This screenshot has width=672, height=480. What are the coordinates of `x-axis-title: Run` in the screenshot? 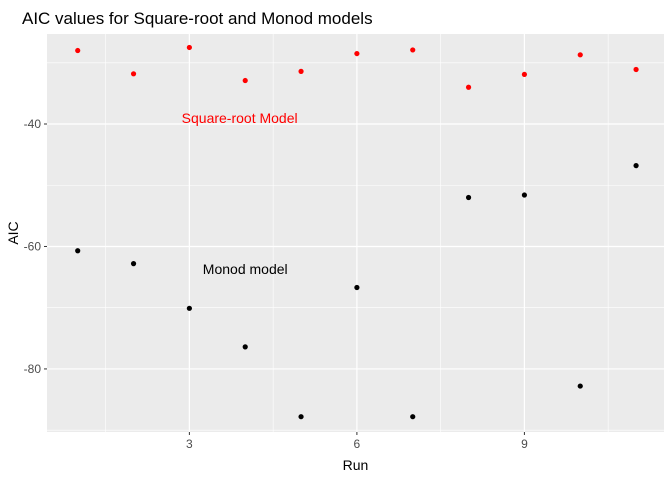 It's located at (356, 465).